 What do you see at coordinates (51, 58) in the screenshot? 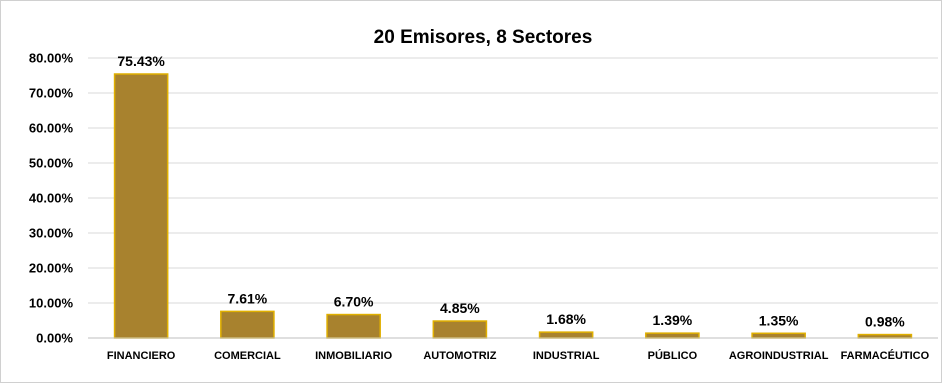
I see `y-tick-label: 80.00%` at bounding box center [51, 58].